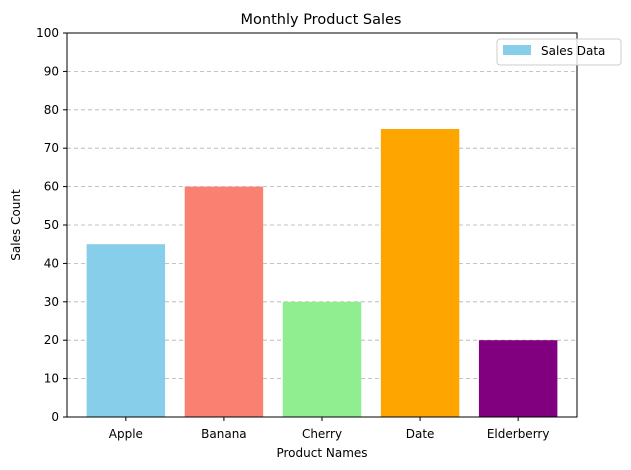  What do you see at coordinates (51, 110) in the screenshot?
I see `y-tick-label: 80` at bounding box center [51, 110].